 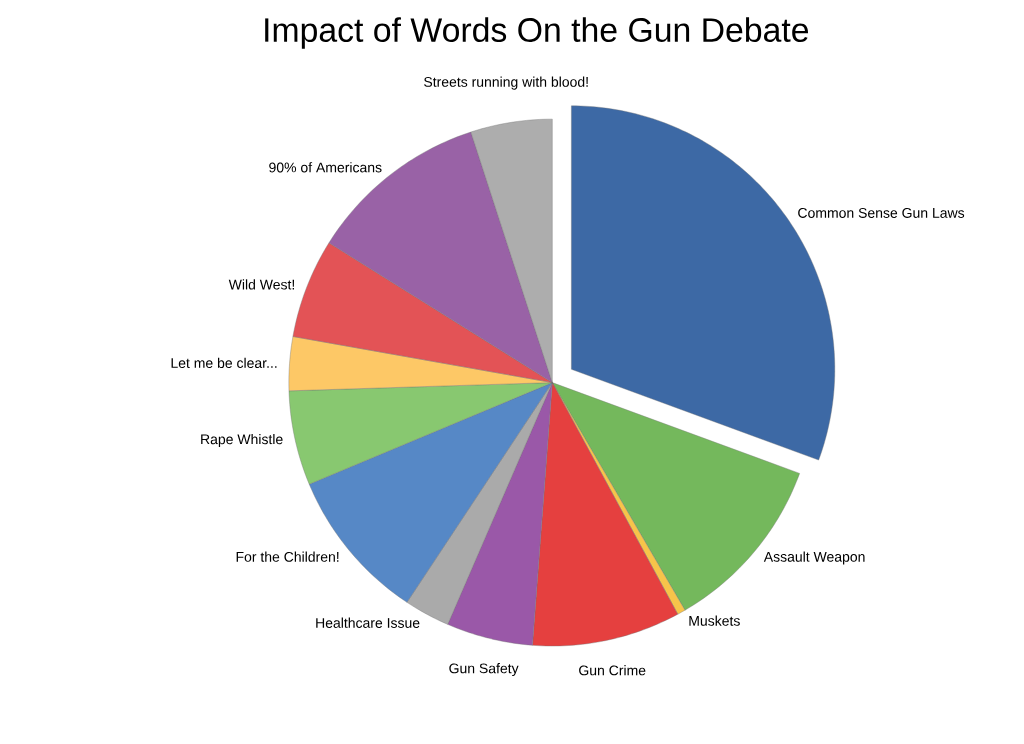 What do you see at coordinates (612, 670) in the screenshot?
I see `slice-label: Gun Crime` at bounding box center [612, 670].